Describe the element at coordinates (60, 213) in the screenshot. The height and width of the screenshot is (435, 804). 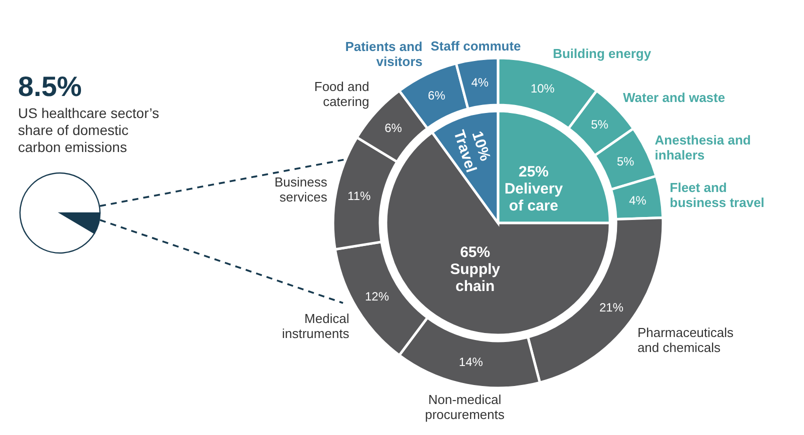
I see `pie-slice` at that location.